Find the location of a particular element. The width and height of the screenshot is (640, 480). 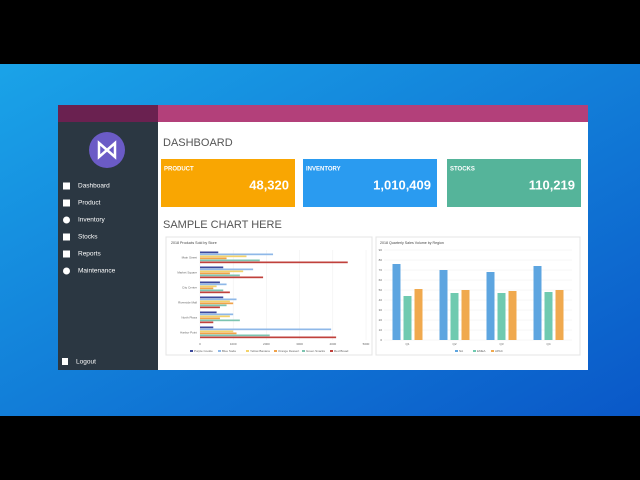

legend-label: Red Bread is located at coordinates (341, 351).